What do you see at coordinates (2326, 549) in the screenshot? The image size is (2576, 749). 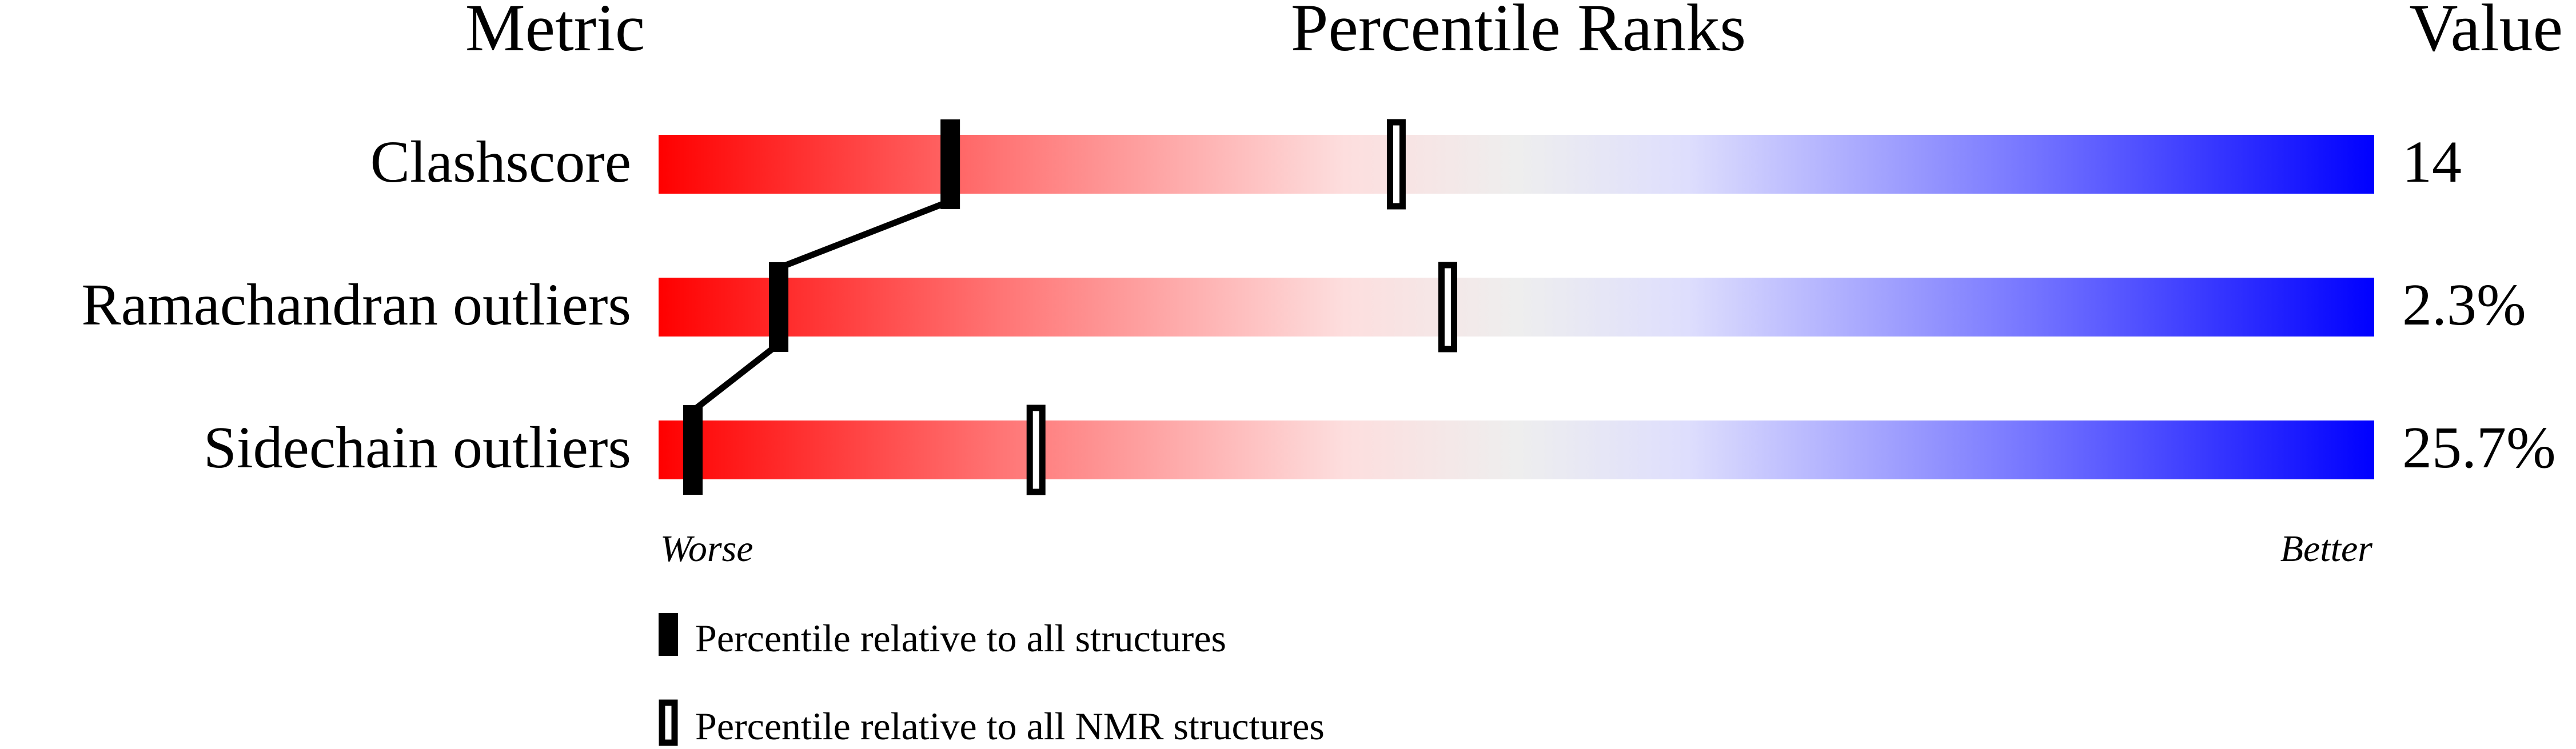 I see `axis-better-label: Better` at bounding box center [2326, 549].